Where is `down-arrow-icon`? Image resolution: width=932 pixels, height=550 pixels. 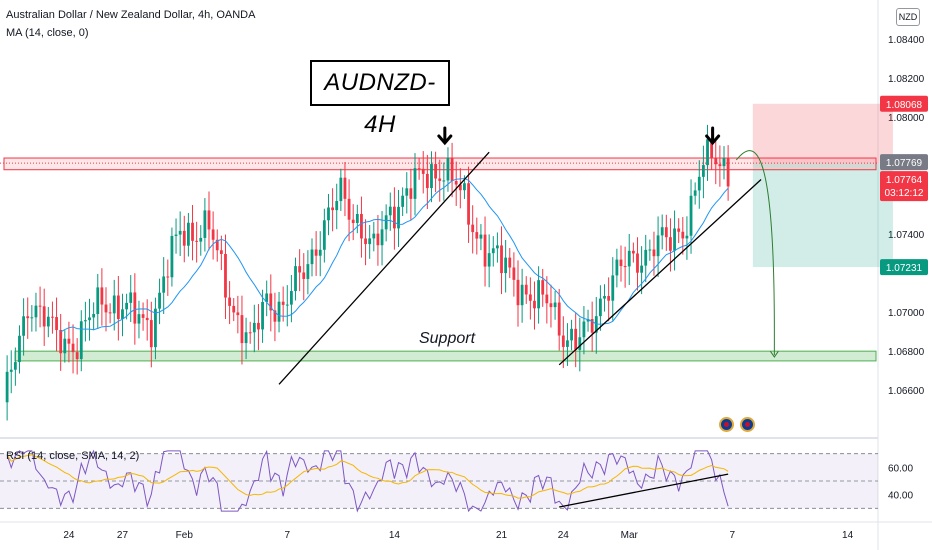
down-arrow-icon is located at coordinates (445, 136).